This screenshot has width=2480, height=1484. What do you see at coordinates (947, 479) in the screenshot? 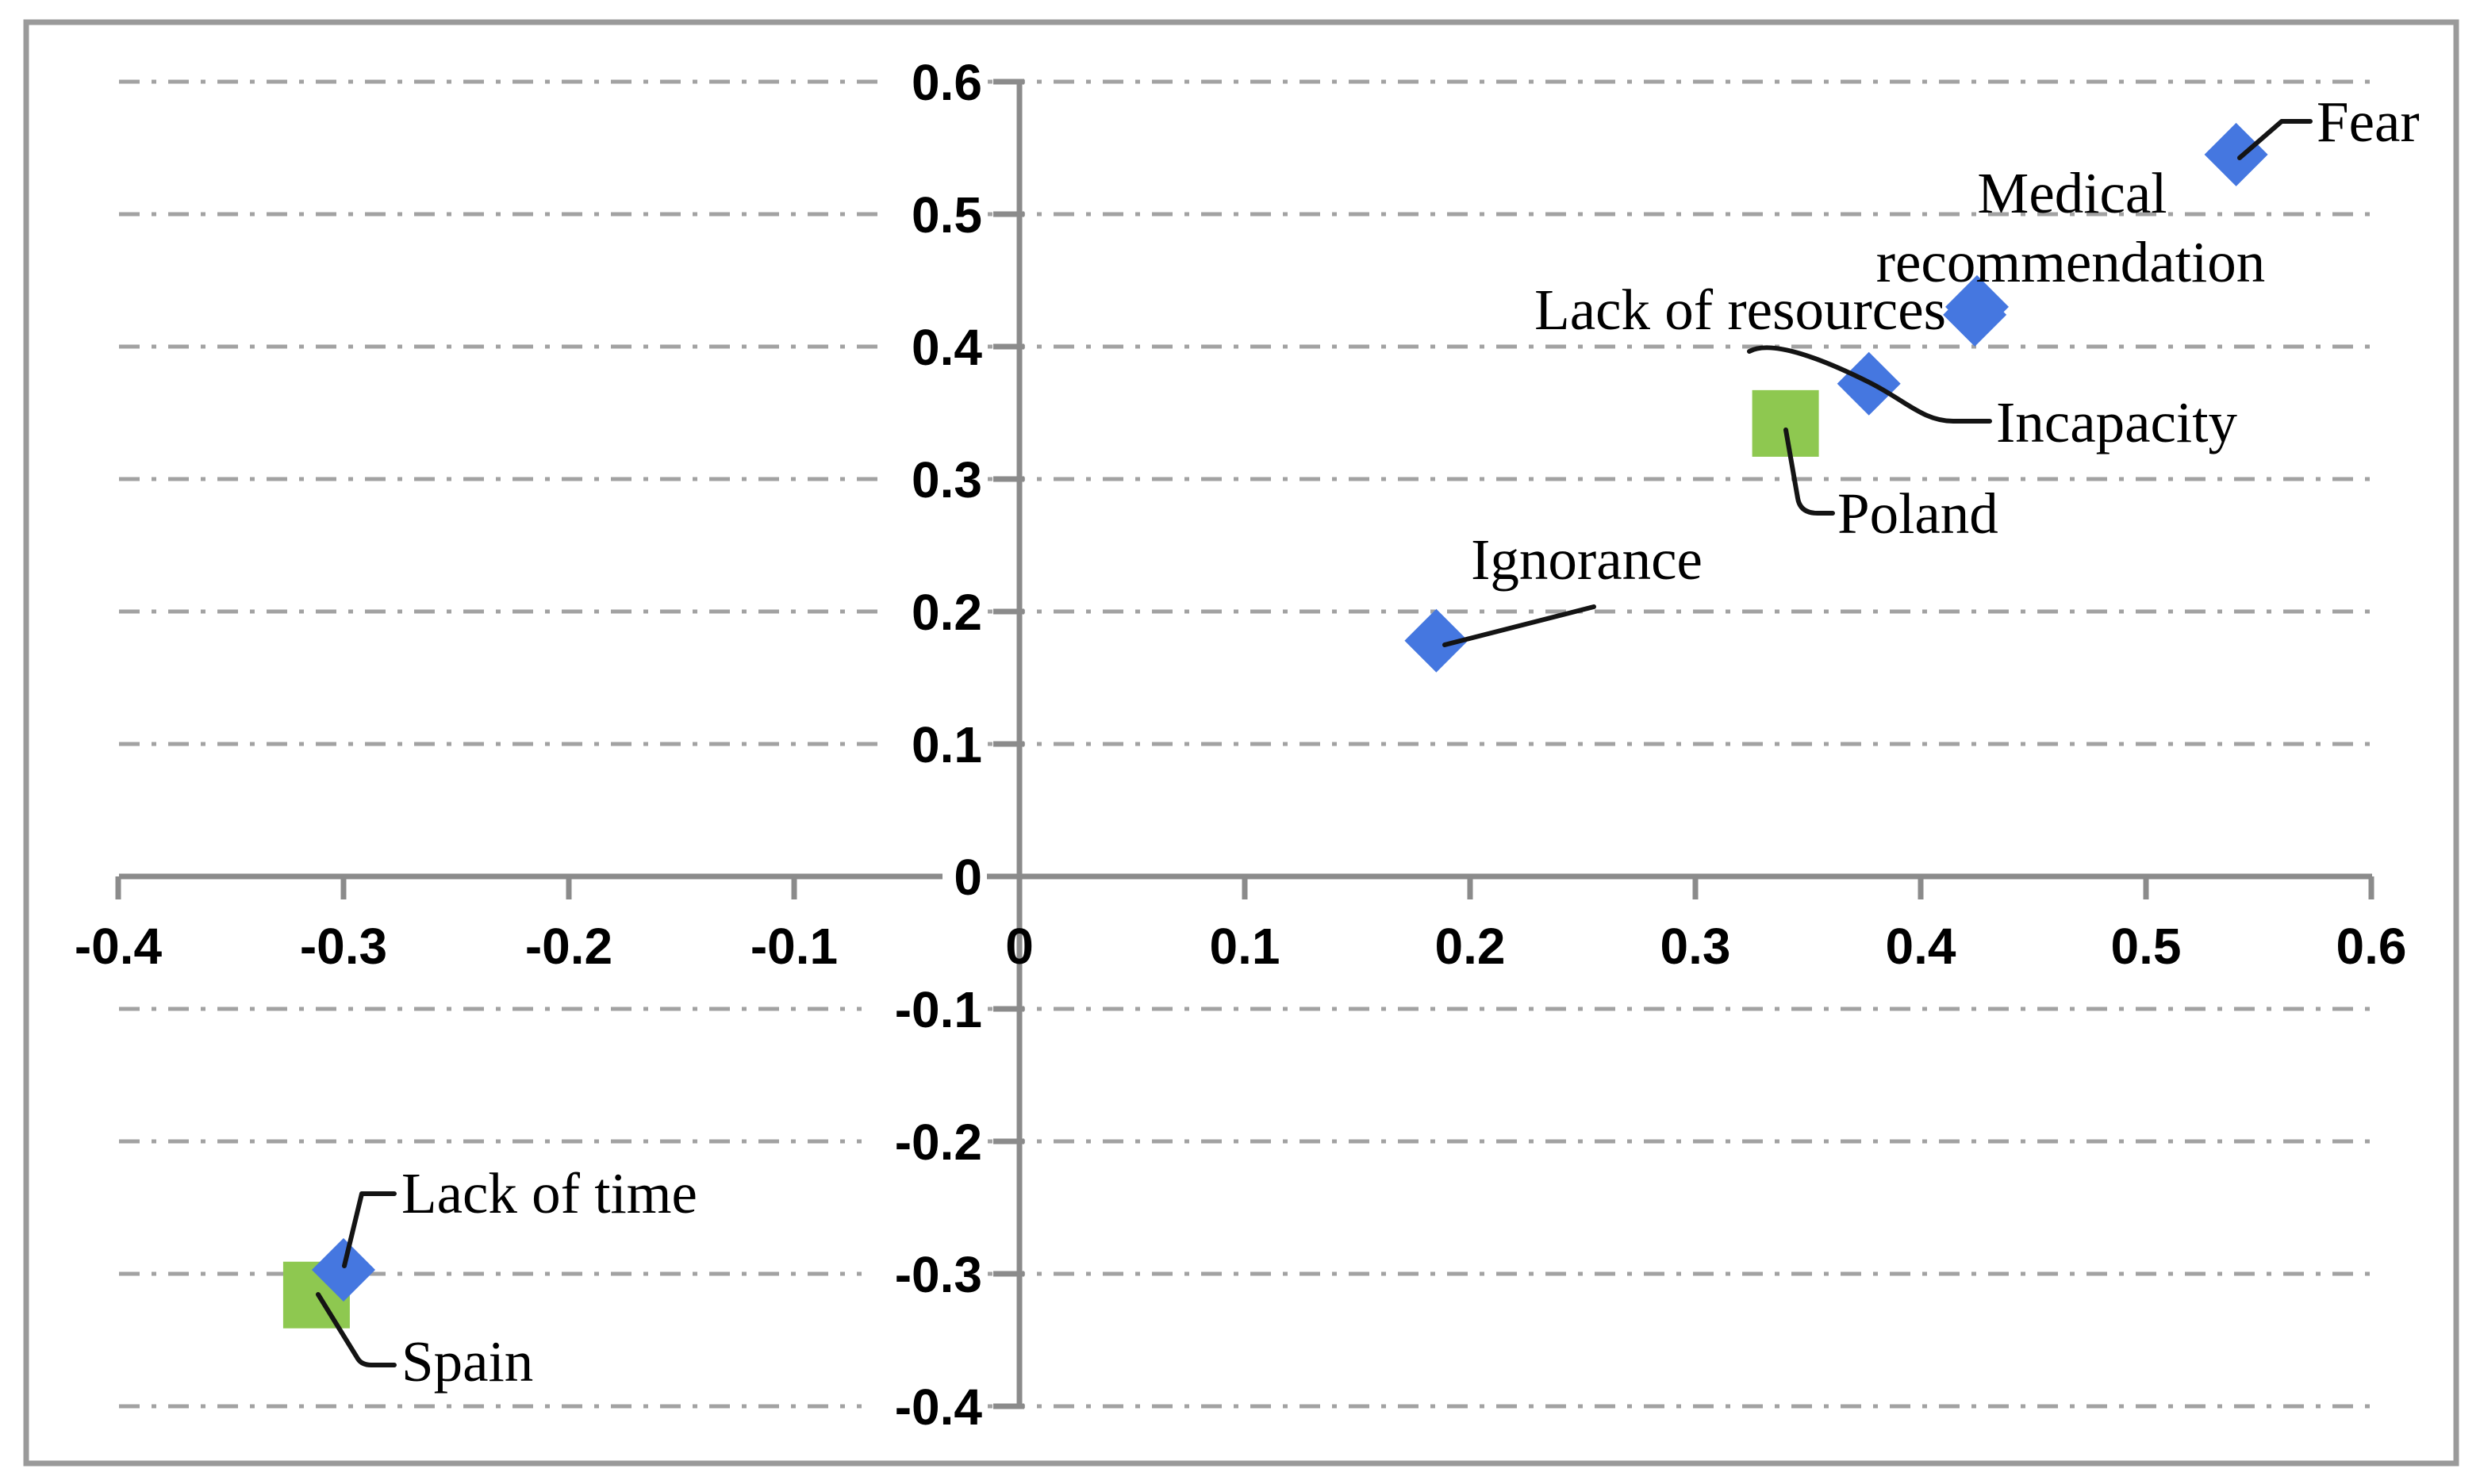
I see `y-tick-label-0.3: 0.3` at bounding box center [947, 479].